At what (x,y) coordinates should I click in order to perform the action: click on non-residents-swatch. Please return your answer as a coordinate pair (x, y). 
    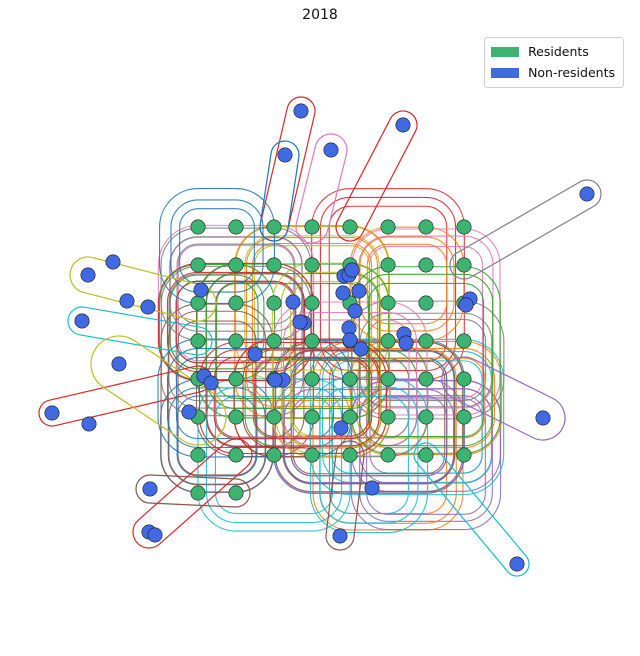
    Looking at the image, I should click on (505, 72).